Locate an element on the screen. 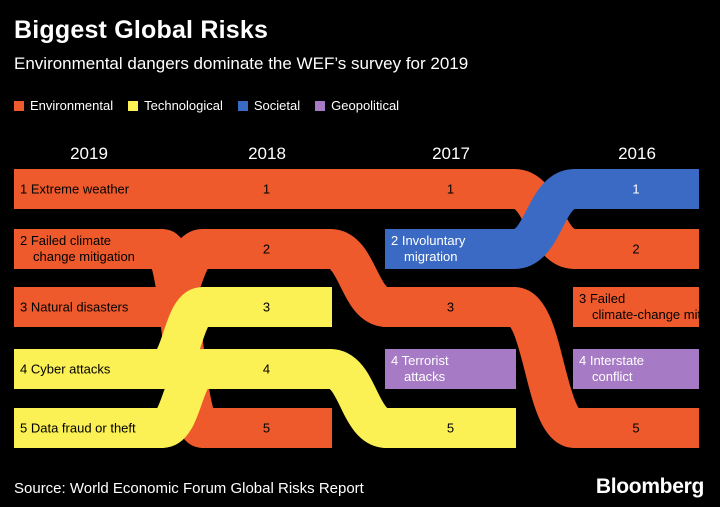 This screenshot has height=507, width=720. box-label-line: 2 Failed climate is located at coordinates (65, 240).